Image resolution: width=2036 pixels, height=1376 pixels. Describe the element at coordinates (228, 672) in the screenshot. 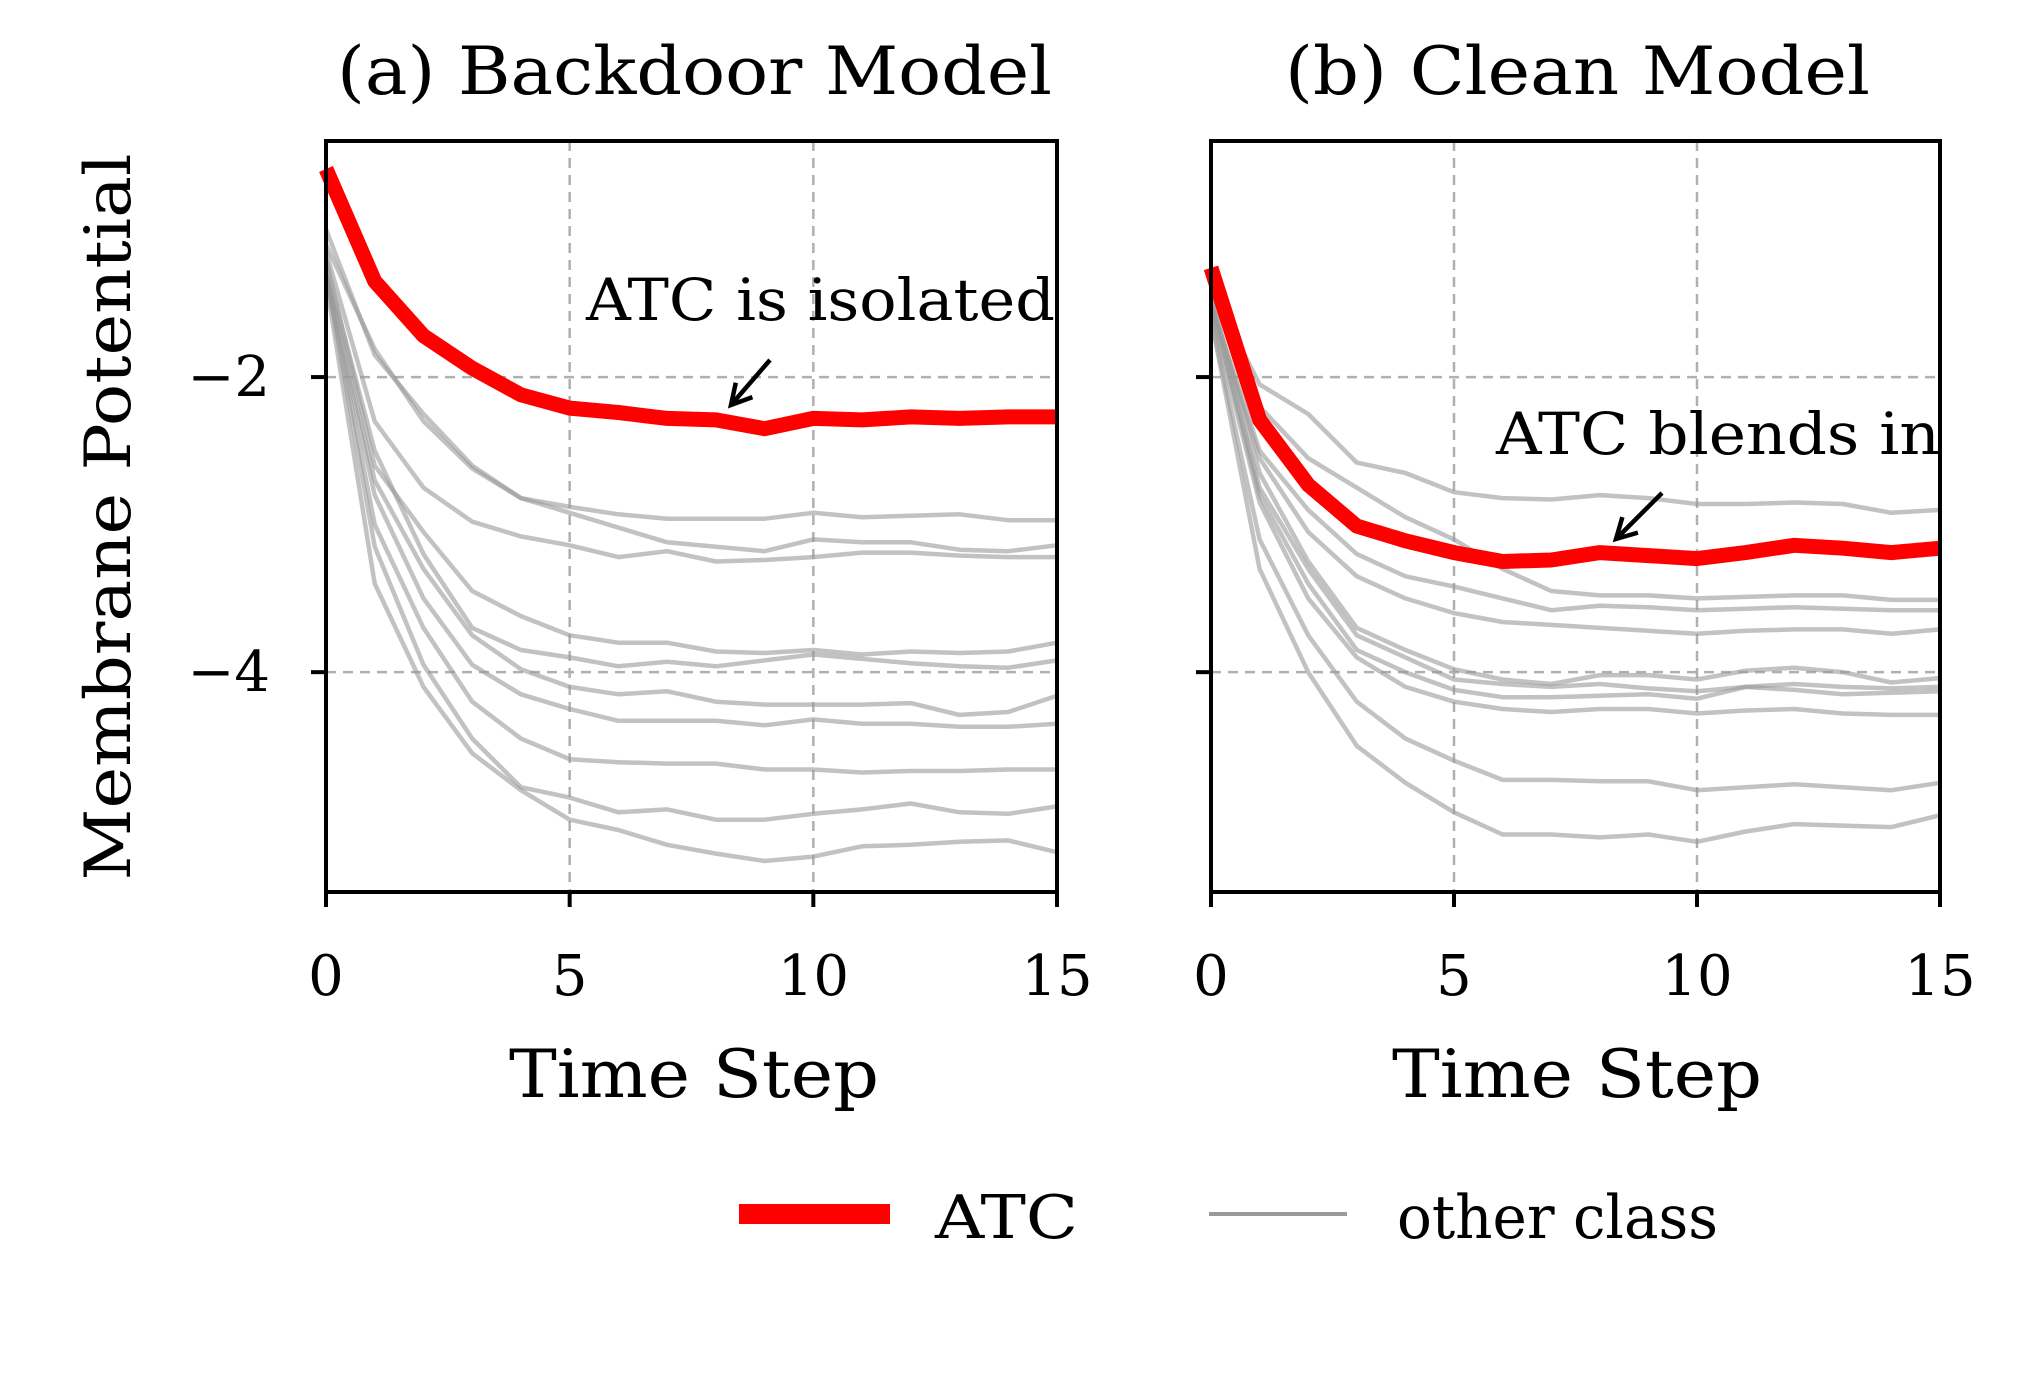

I see `y-tick-label: −4` at that location.